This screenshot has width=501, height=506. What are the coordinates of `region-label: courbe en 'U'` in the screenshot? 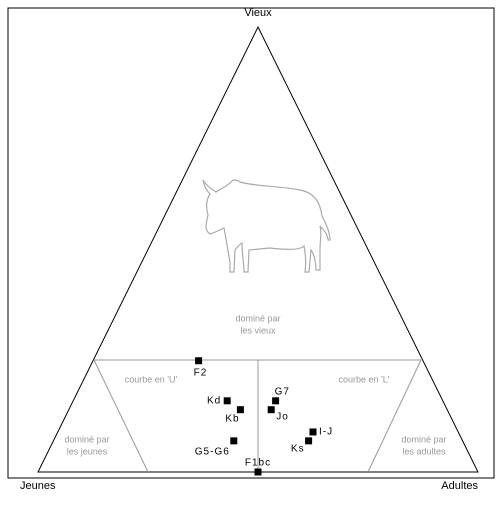 It's located at (151, 379).